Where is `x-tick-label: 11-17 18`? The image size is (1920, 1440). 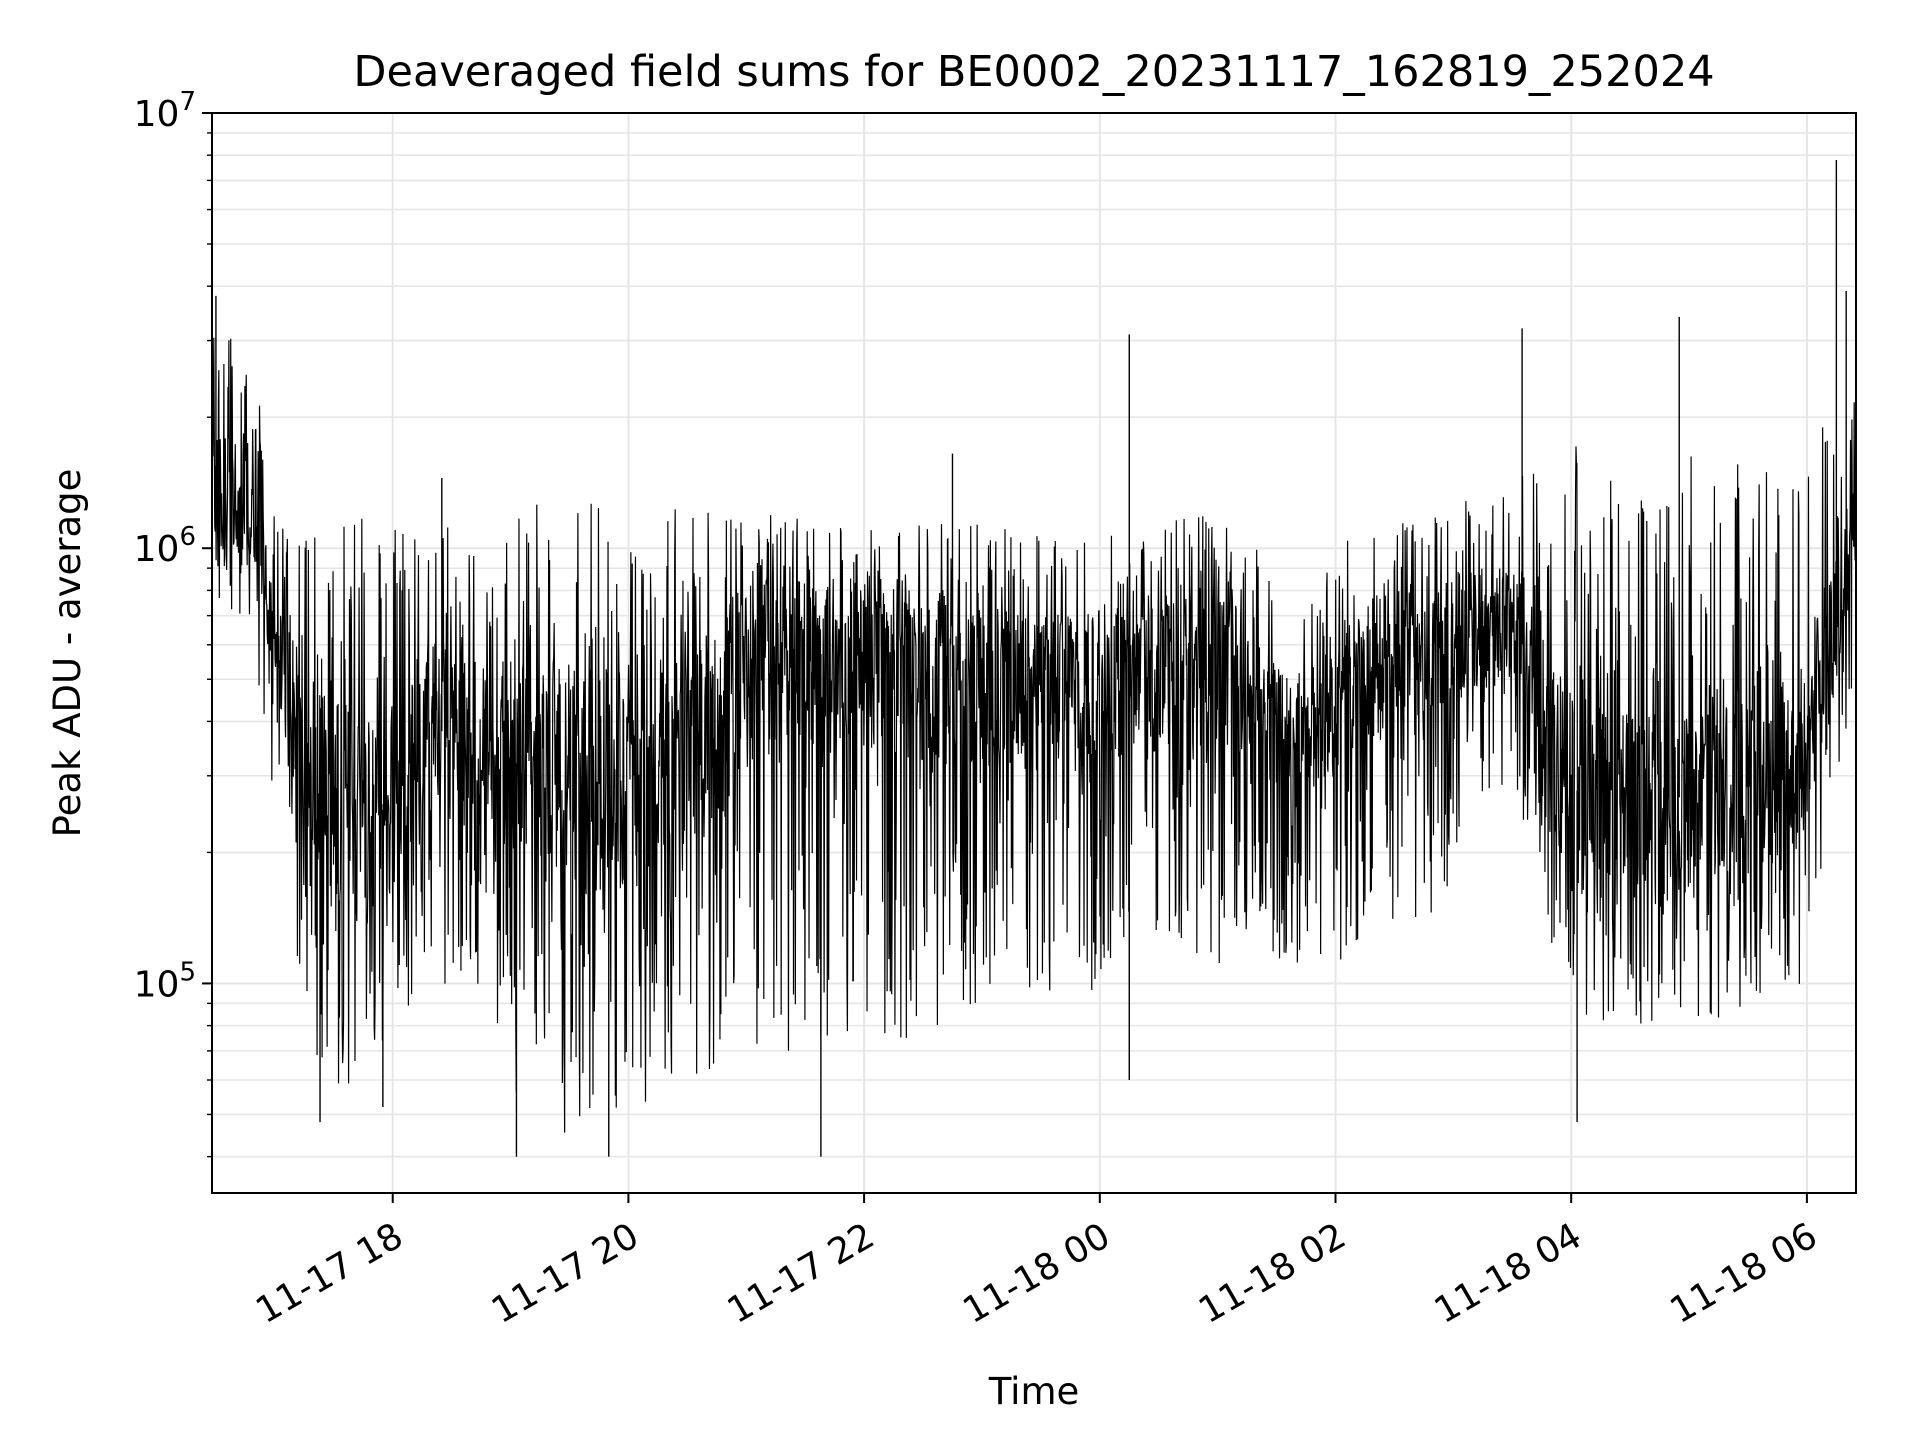
x-tick-label: 11-17 18 is located at coordinates (329, 1273).